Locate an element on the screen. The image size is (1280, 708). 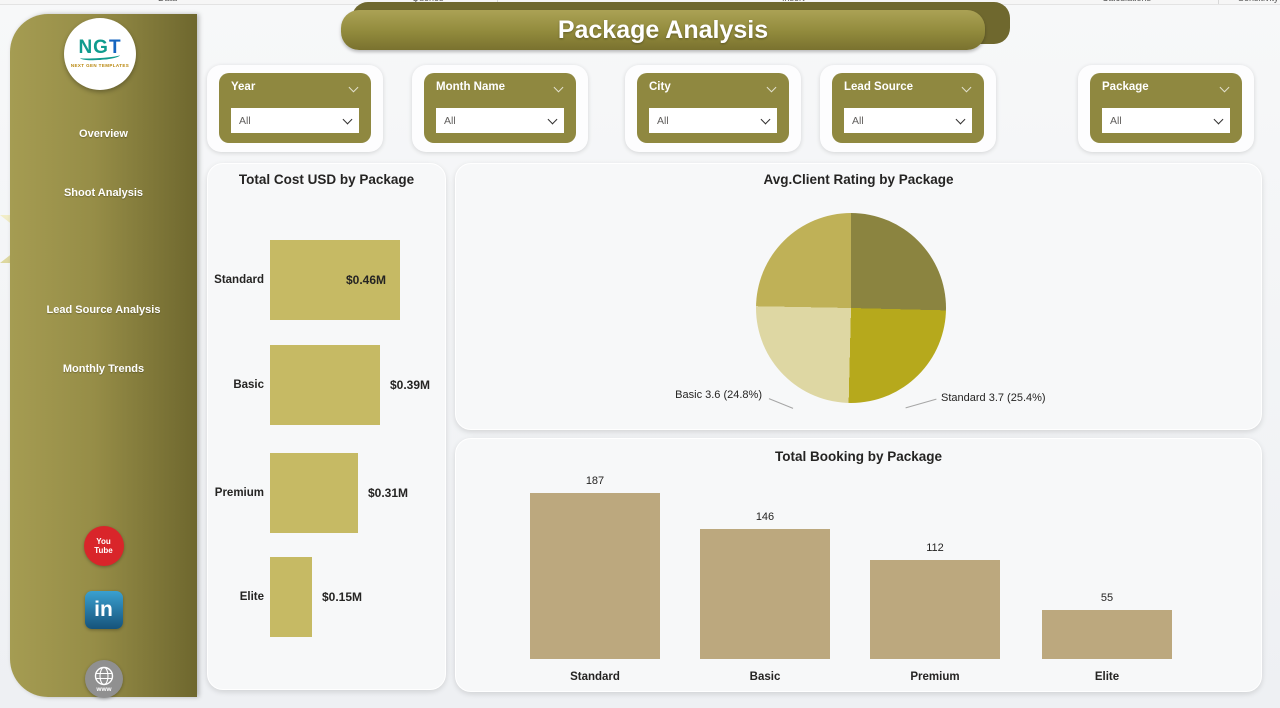
lead-source-dropdown: All is located at coordinates (908, 120).